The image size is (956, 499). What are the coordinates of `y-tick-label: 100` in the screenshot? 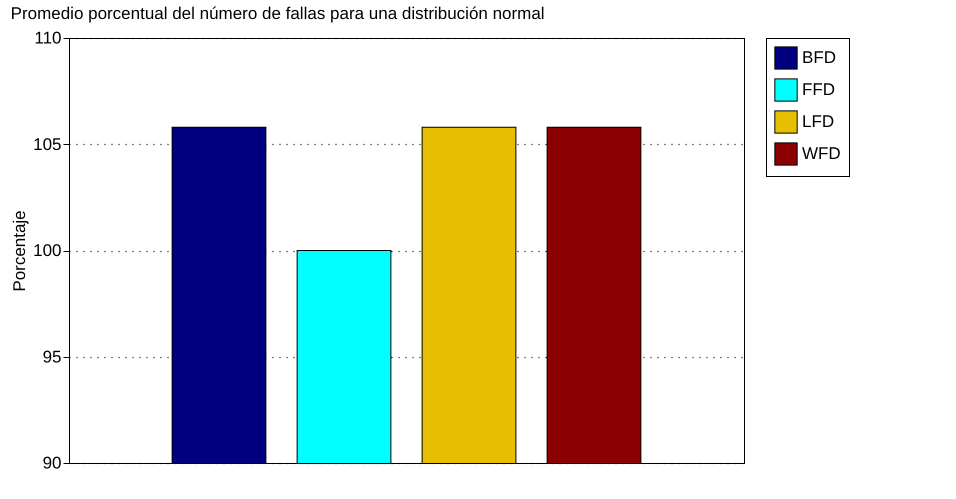 It's located at (47, 250).